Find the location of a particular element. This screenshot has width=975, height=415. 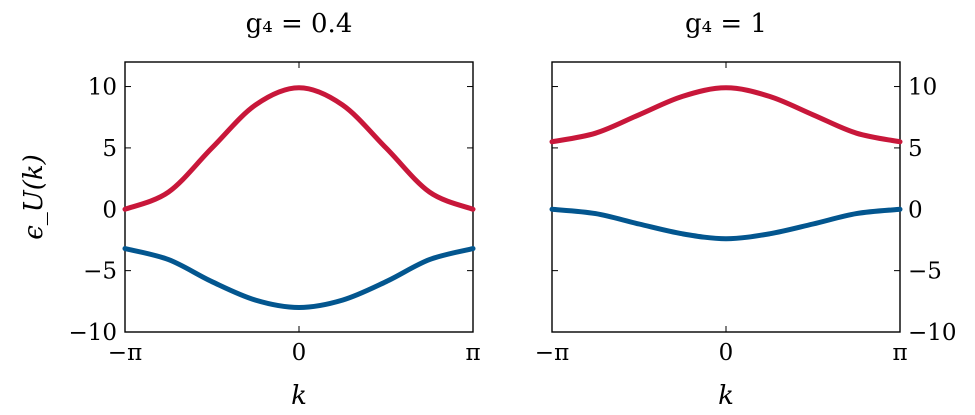

chart-title: g₄ = 0.4 is located at coordinates (299, 24).